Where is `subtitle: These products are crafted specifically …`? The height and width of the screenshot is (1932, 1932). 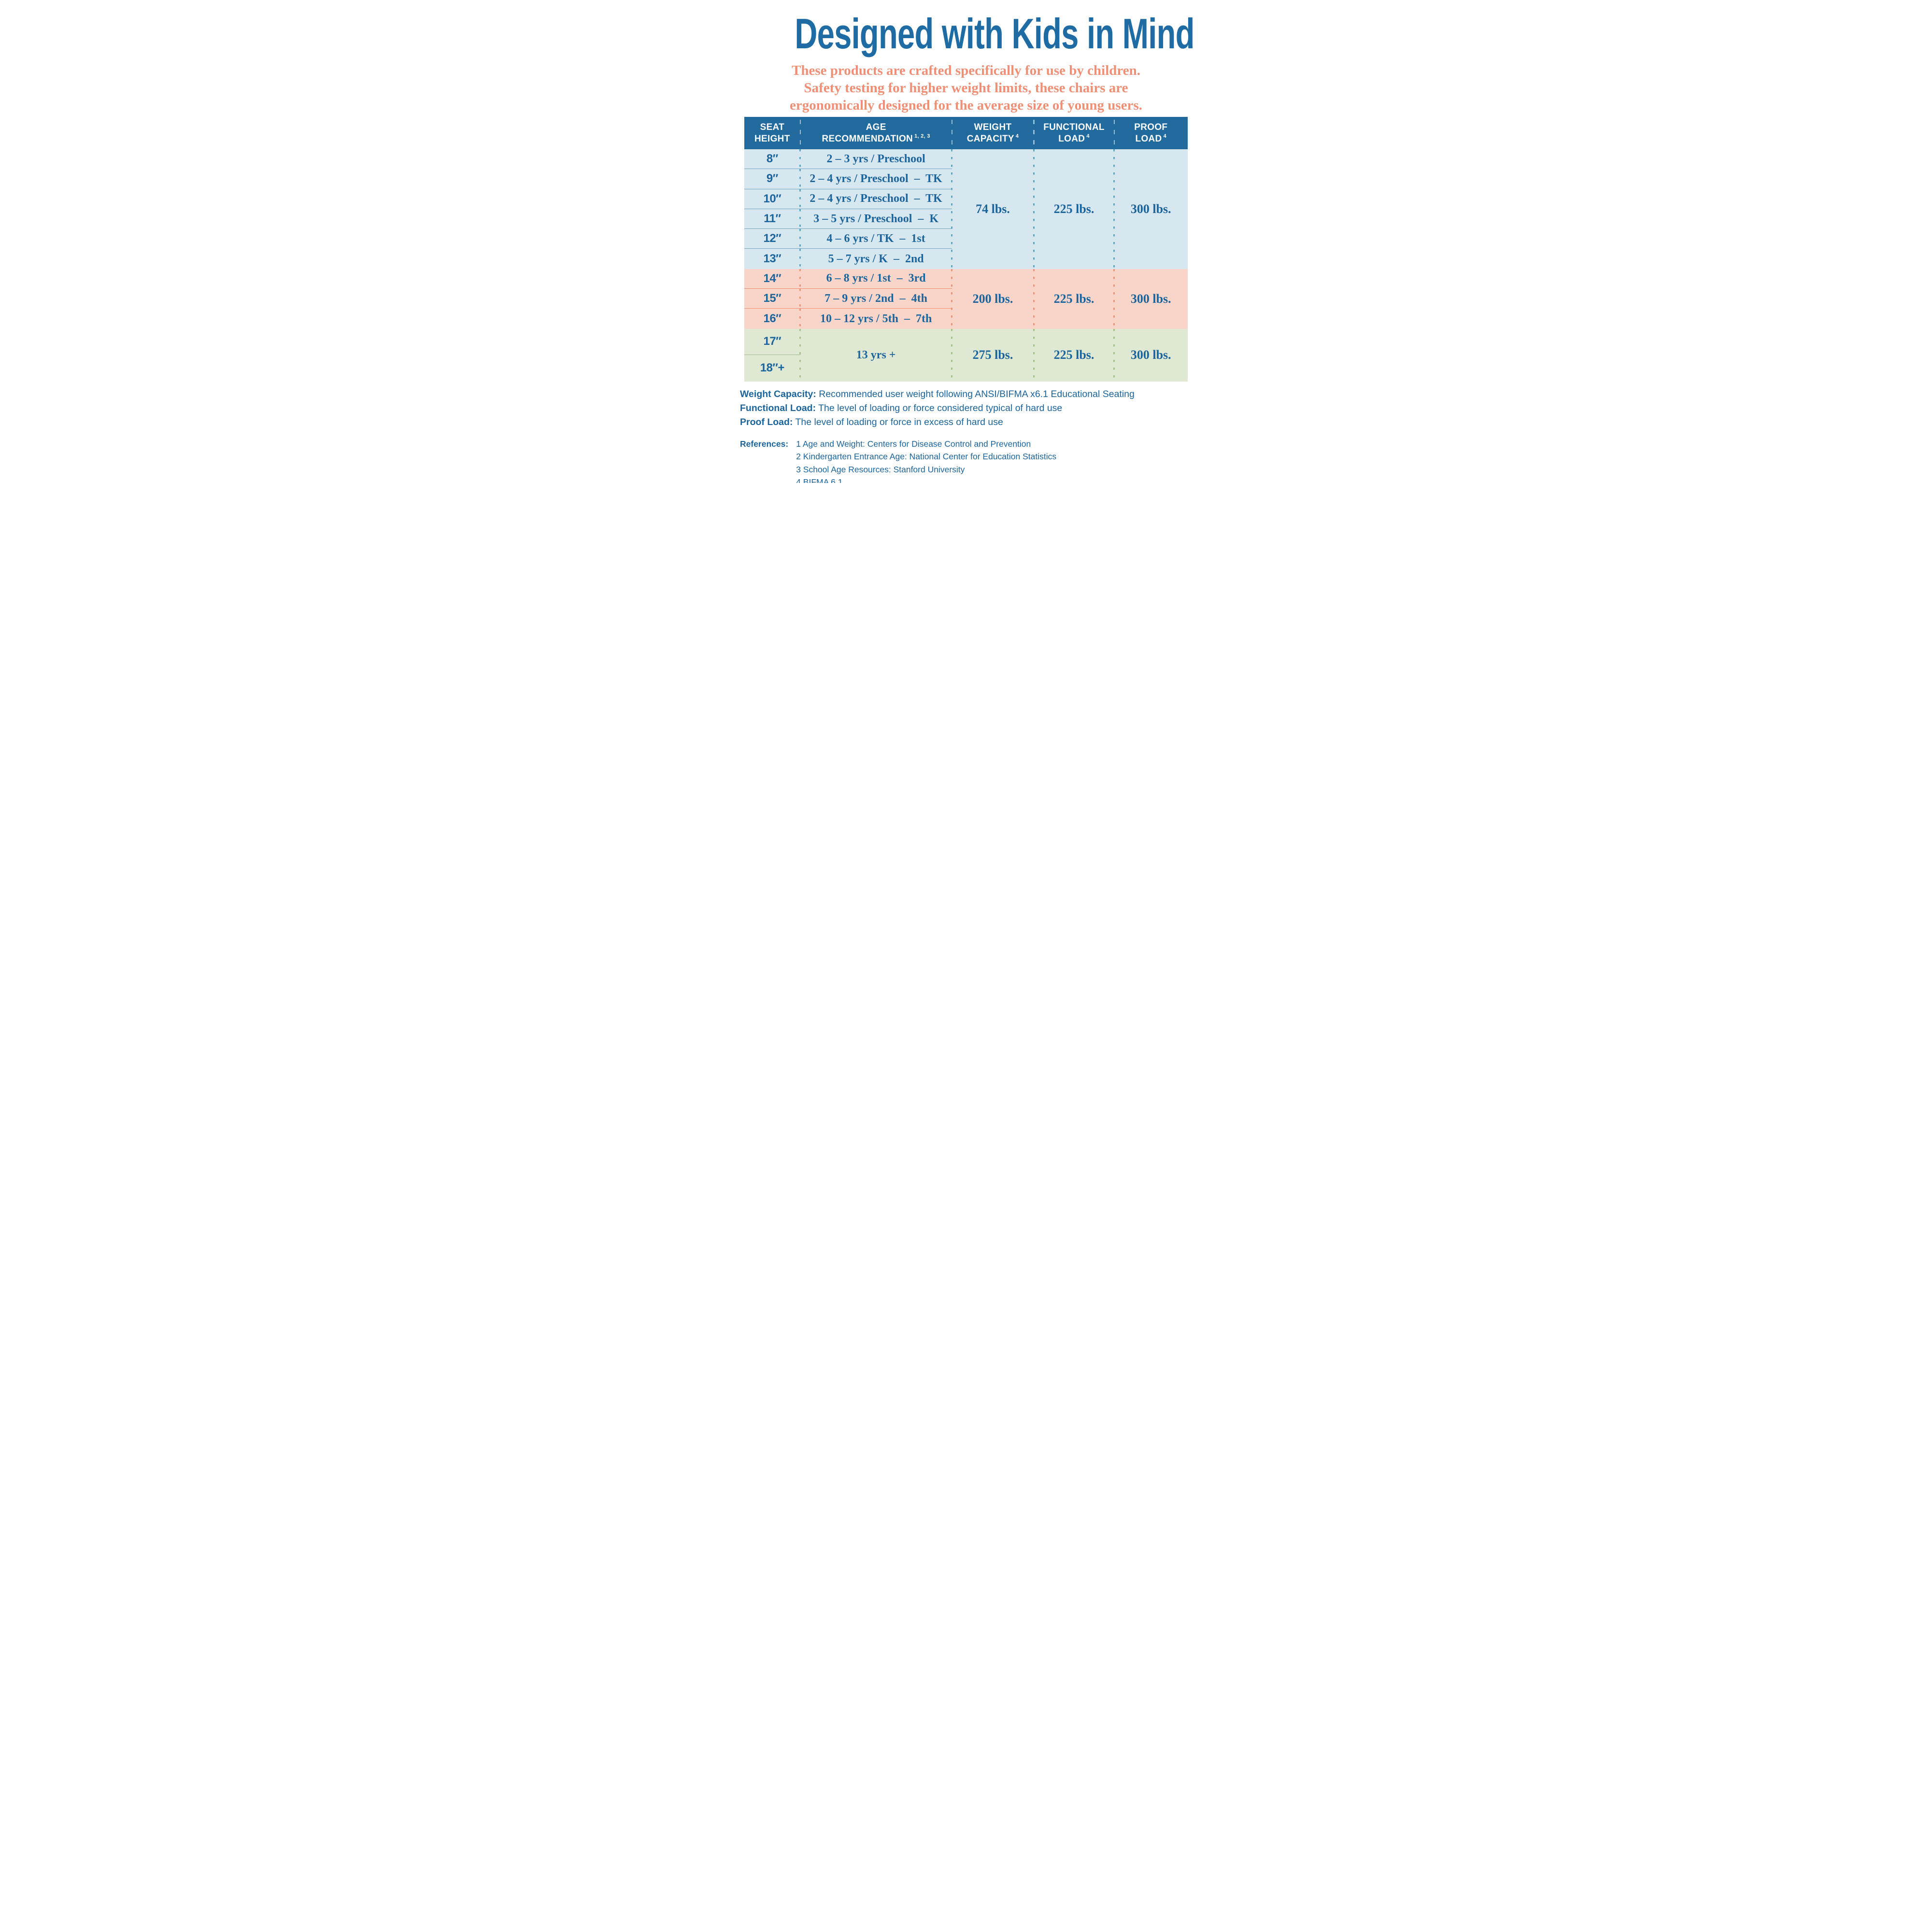
subtitle: These products are crafted specifically … is located at coordinates (966, 88).